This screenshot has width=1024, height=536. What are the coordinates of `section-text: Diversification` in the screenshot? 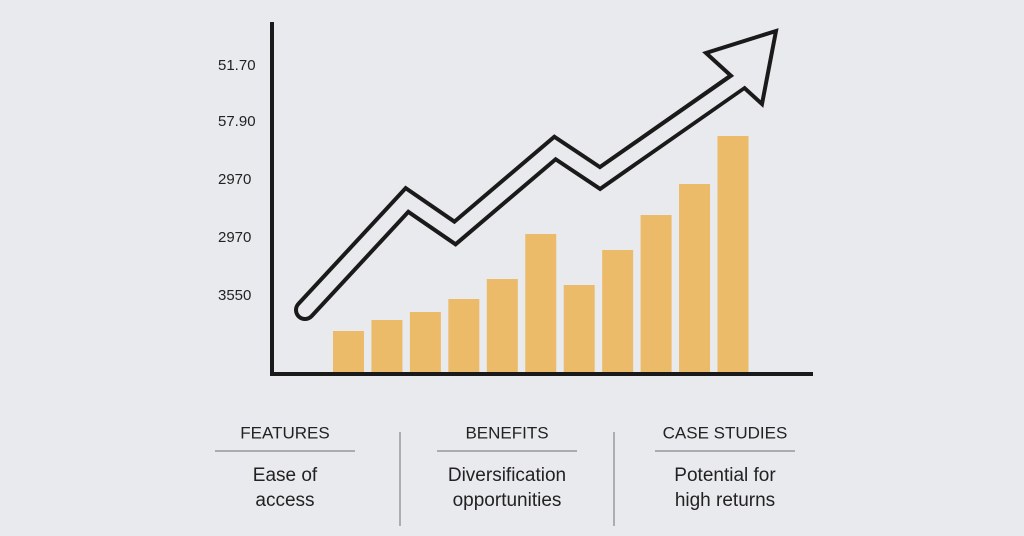 It's located at (507, 475).